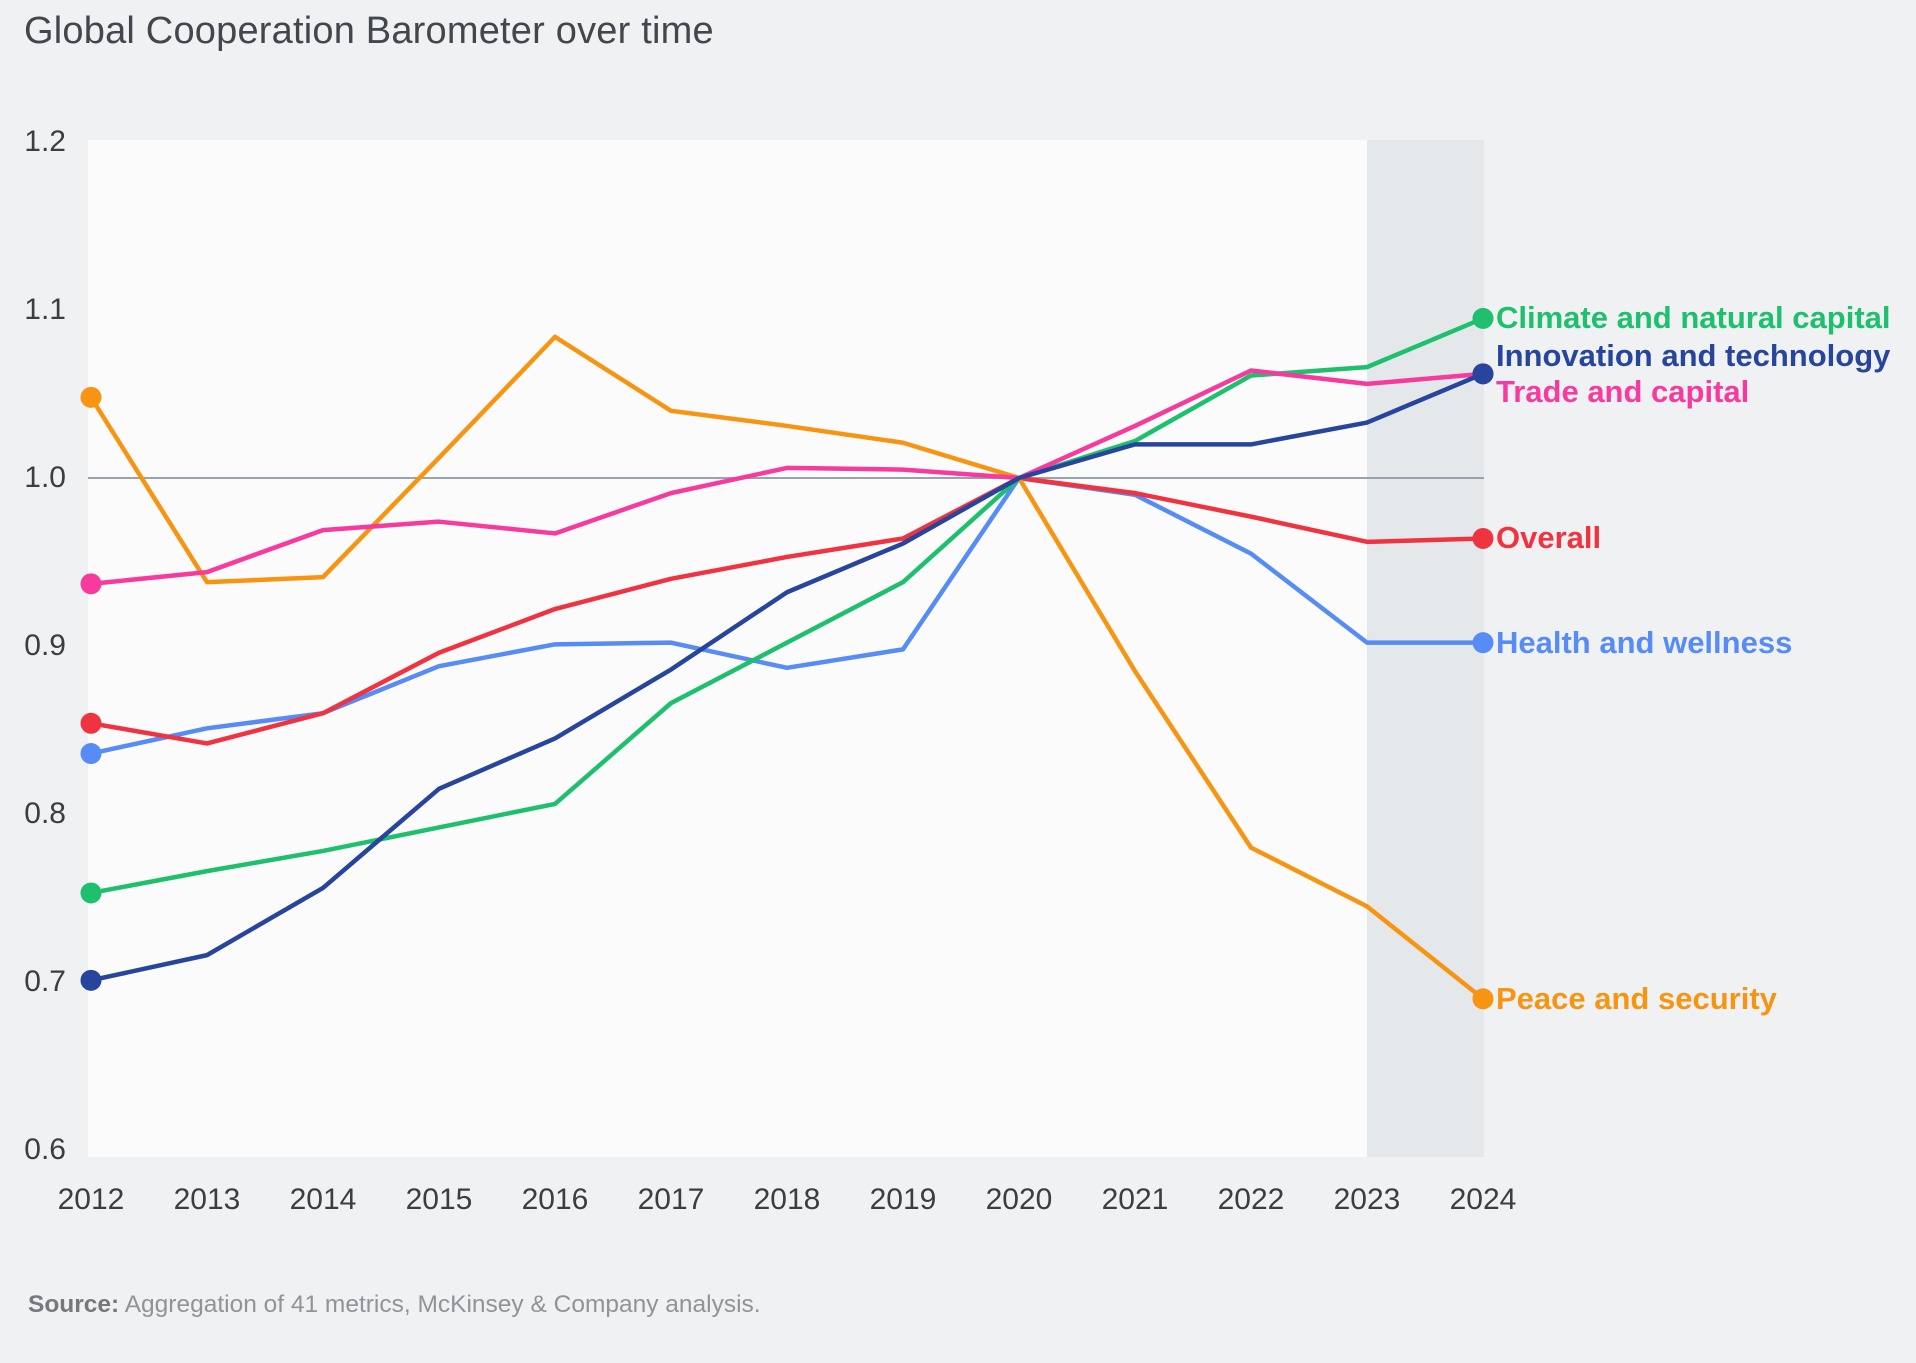  What do you see at coordinates (439, 1199) in the screenshot?
I see `x-tick-label: 2015` at bounding box center [439, 1199].